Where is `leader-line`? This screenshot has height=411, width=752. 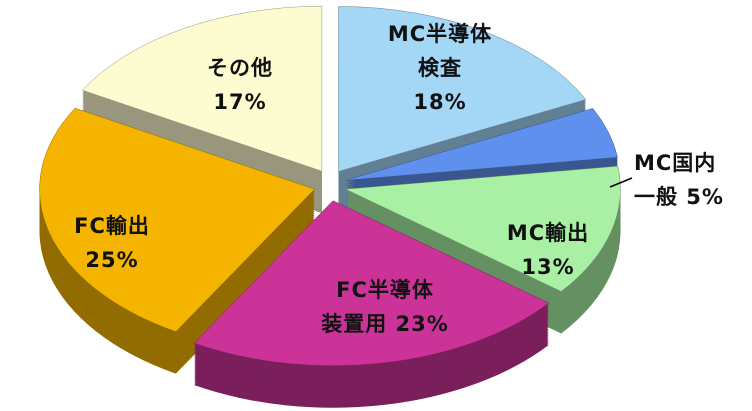 leader-line is located at coordinates (621, 182).